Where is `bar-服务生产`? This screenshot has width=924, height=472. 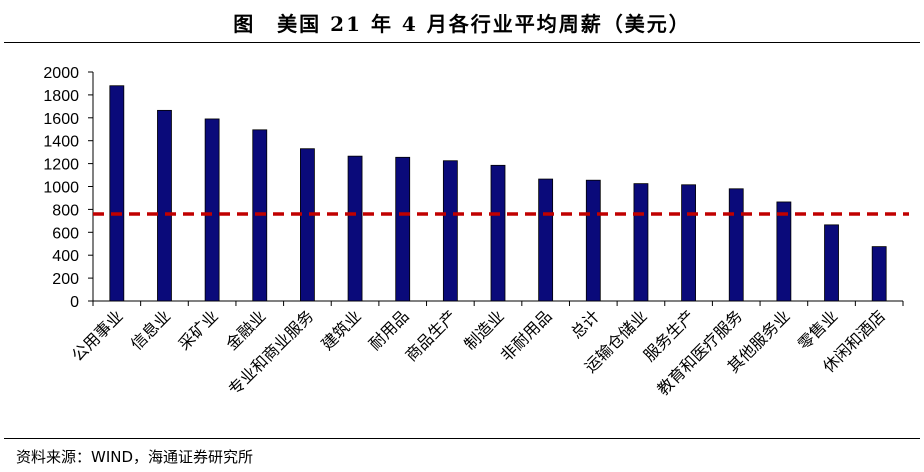 bar-服务生产 is located at coordinates (688, 243).